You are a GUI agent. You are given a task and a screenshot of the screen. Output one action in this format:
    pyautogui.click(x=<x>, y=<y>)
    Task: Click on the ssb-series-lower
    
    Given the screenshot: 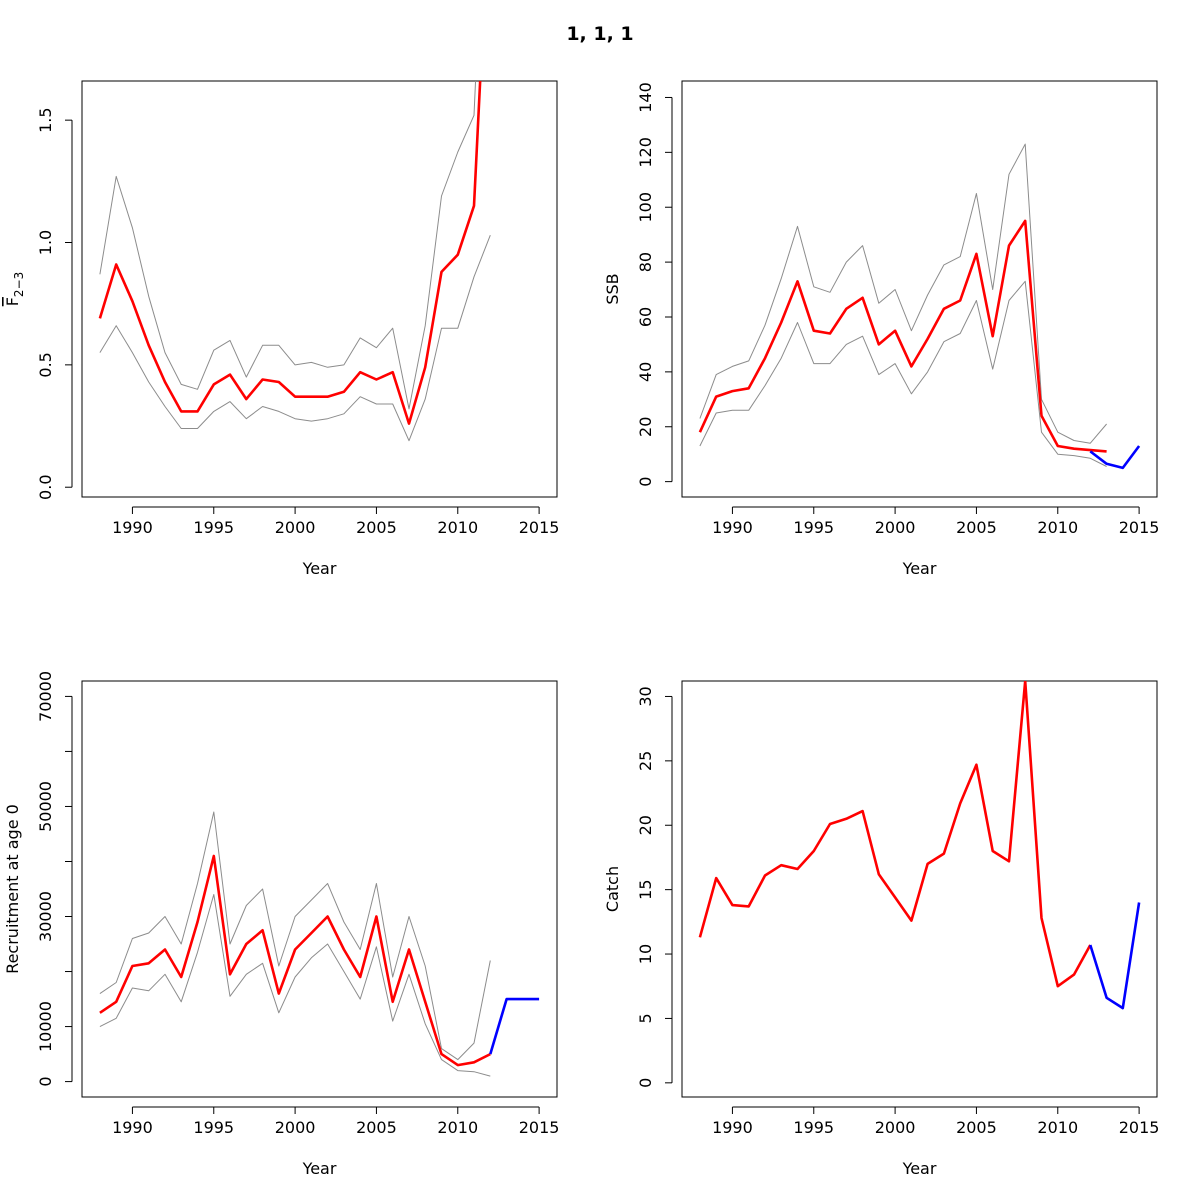 What is the action you would take?
    pyautogui.click(x=903, y=373)
    